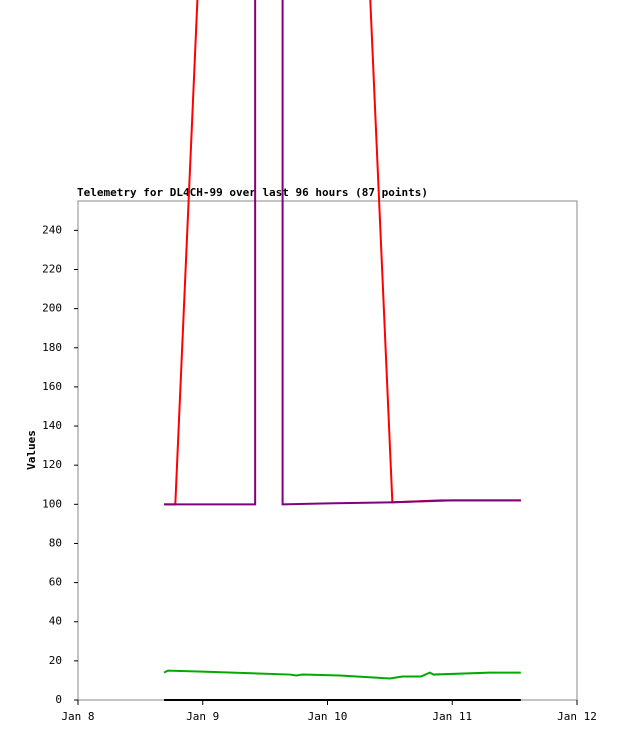 Image resolution: width=618 pixels, height=741 pixels. What do you see at coordinates (55, 542) in the screenshot?
I see `y-tick-label: 80` at bounding box center [55, 542].